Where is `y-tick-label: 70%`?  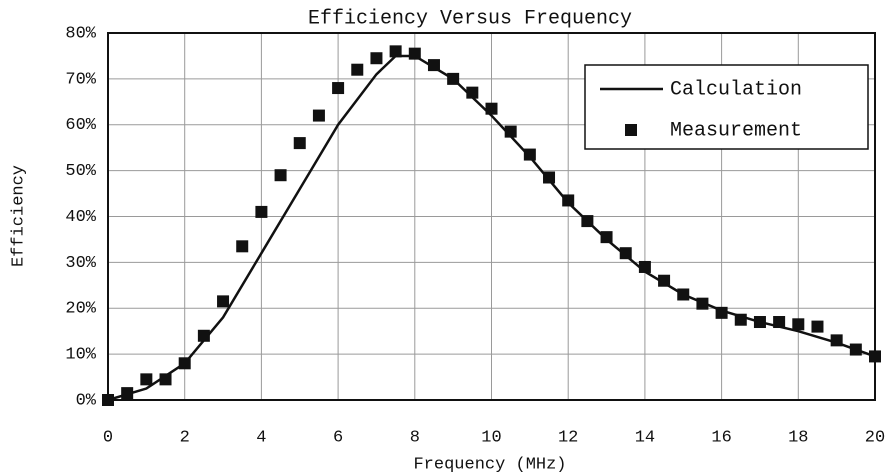
y-tick-label: 70% is located at coordinates (80, 79).